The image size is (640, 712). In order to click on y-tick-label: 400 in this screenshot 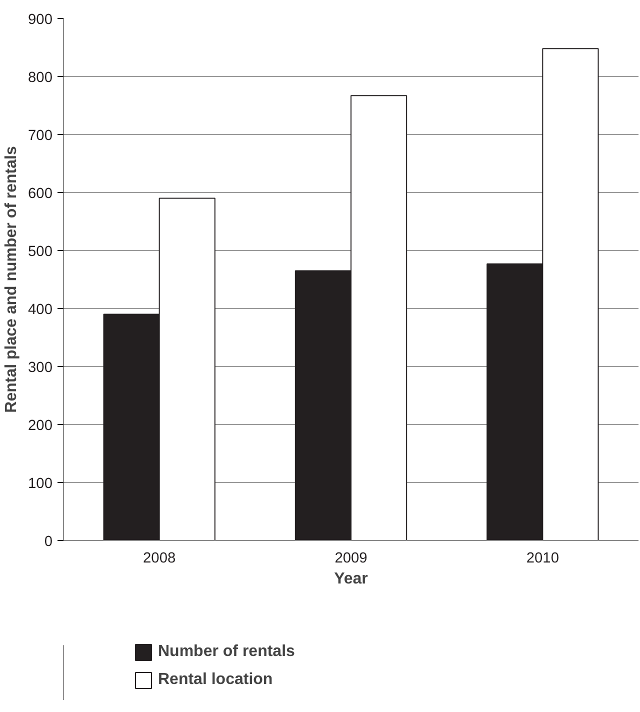, I will do `click(40, 310)`.